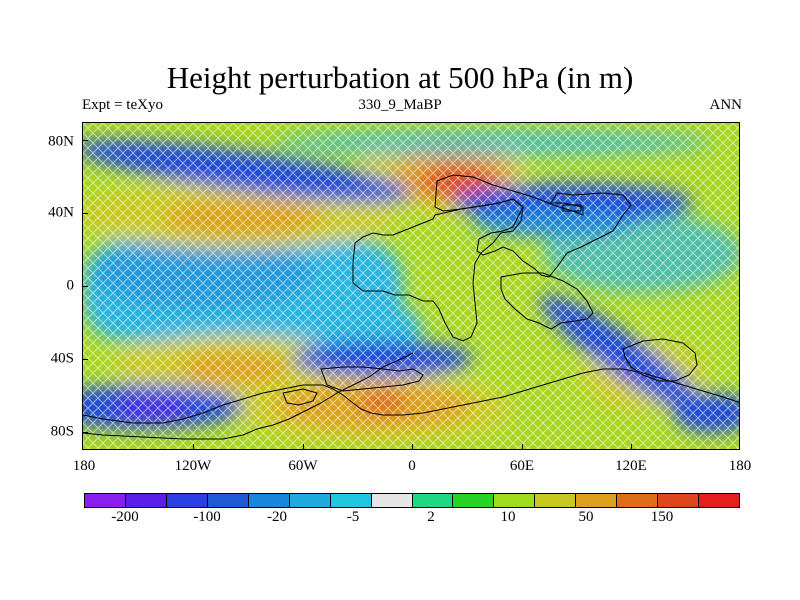  I want to click on season-label: ANN, so click(726, 105).